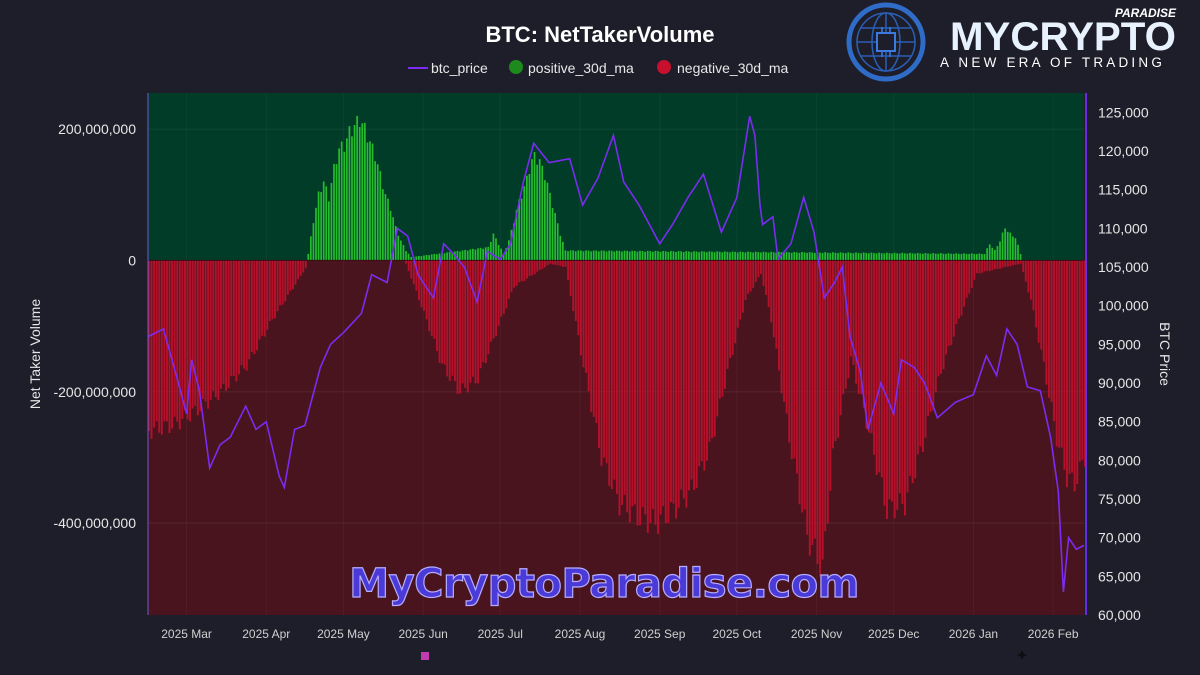  Describe the element at coordinates (448, 68) in the screenshot. I see `legend-item-btc-price: btc_price` at that location.